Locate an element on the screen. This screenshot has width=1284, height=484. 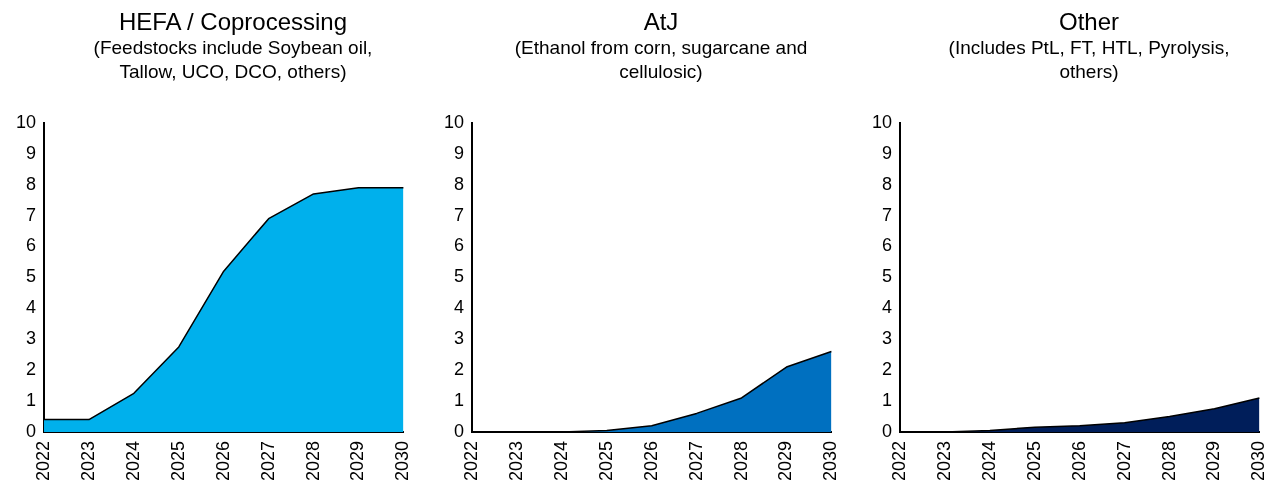
chart-title: HEFA / Coprocessing is located at coordinates (233, 22).